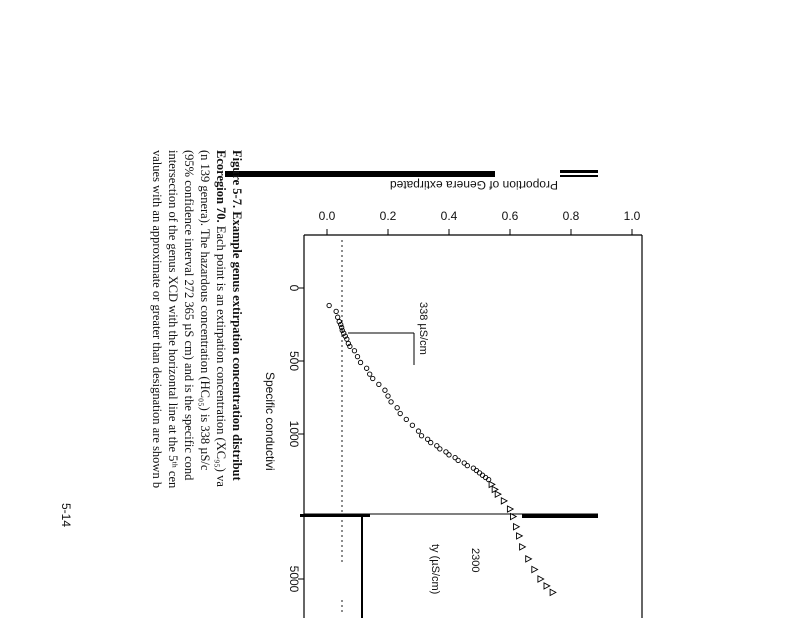  I want to click on y-axis-title: Proportion of Genera extirpated, so click(474, 185).